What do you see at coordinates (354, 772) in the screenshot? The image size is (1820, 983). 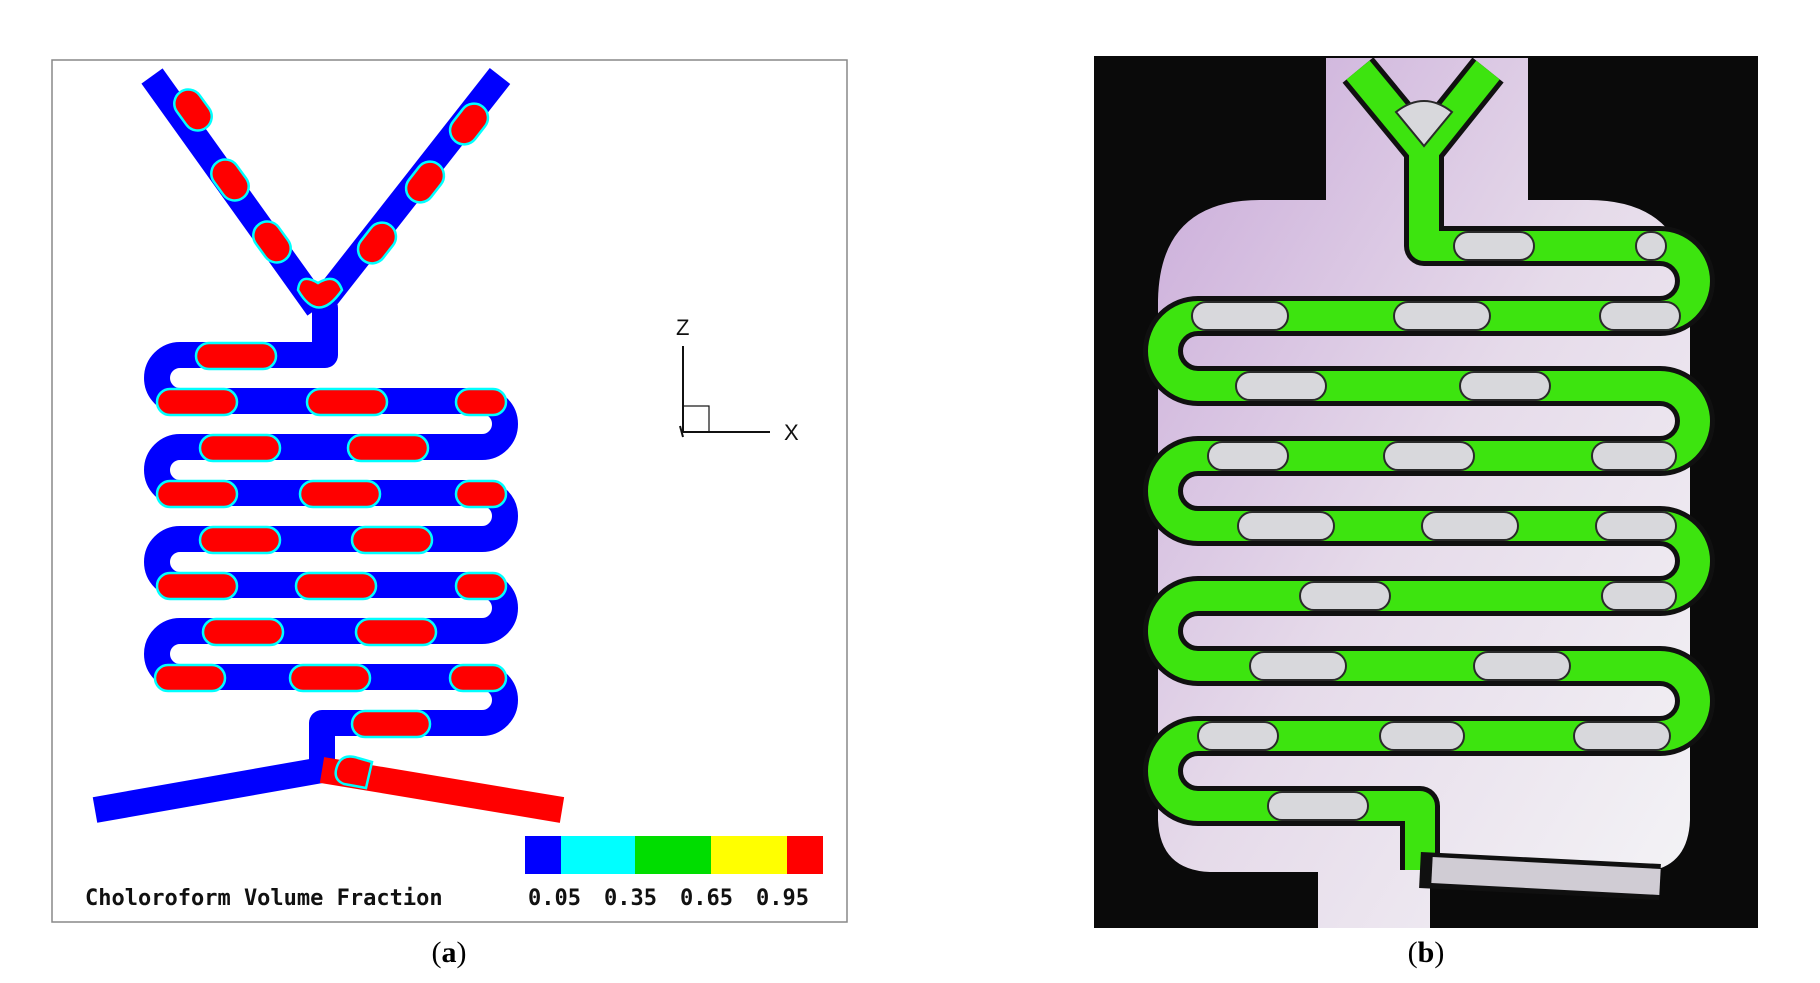 I see `droplet-outlet-front` at bounding box center [354, 772].